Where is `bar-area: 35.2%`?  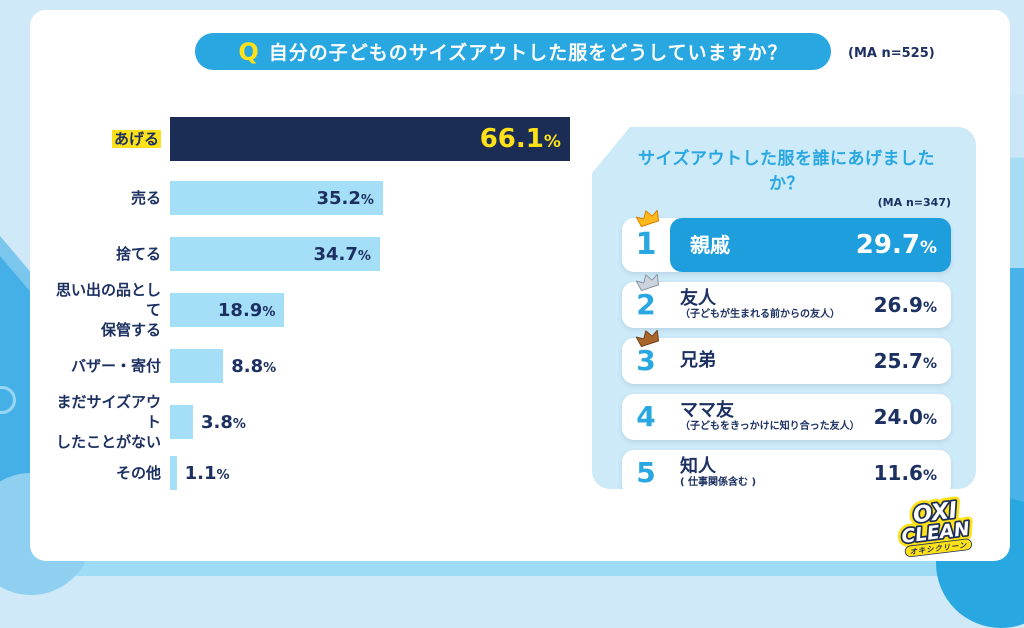 bar-area: 35.2% is located at coordinates (388, 198).